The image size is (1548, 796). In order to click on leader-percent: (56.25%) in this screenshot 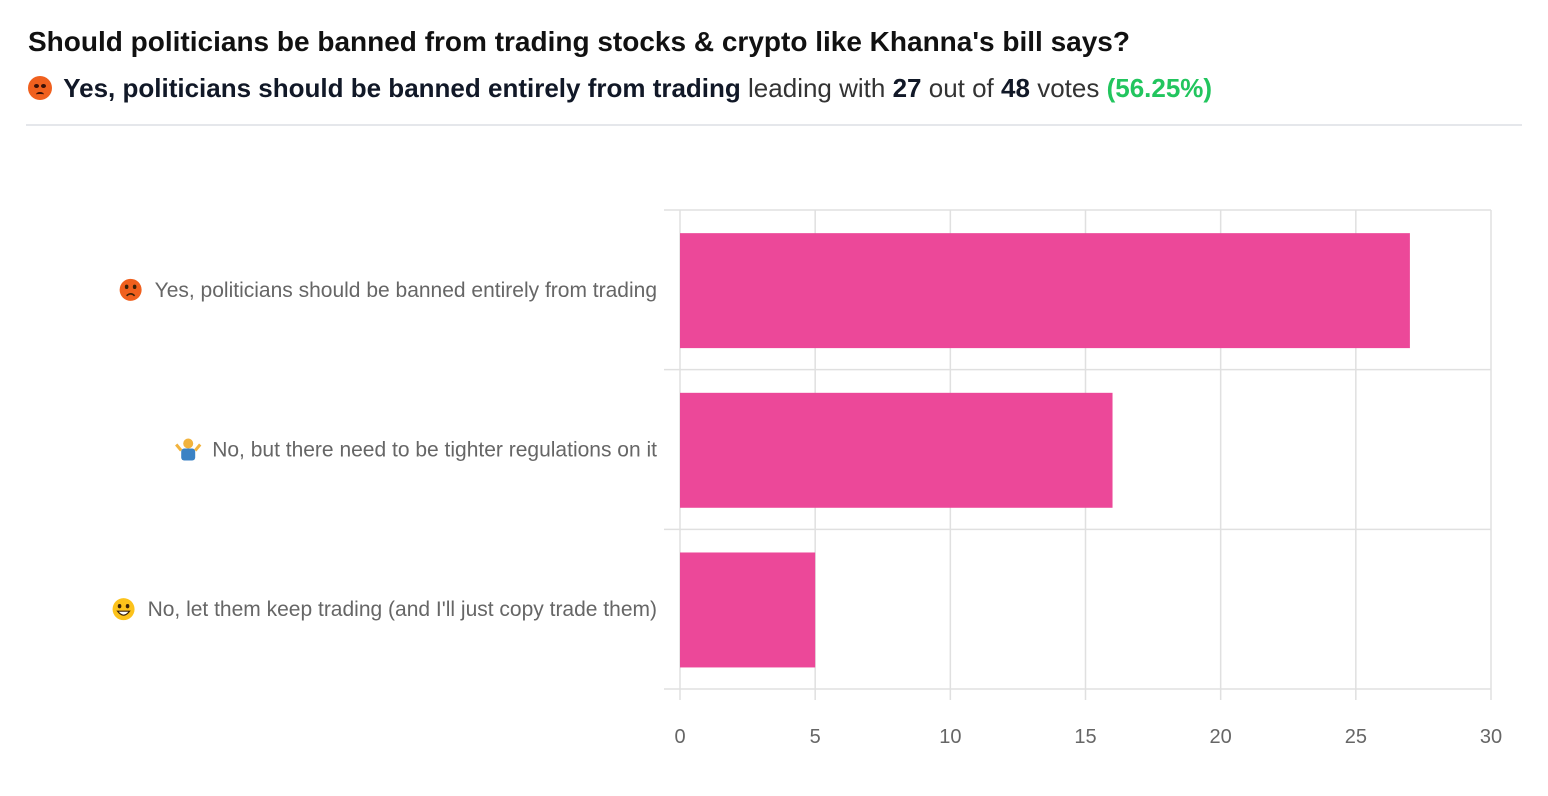, I will do `click(1159, 88)`.